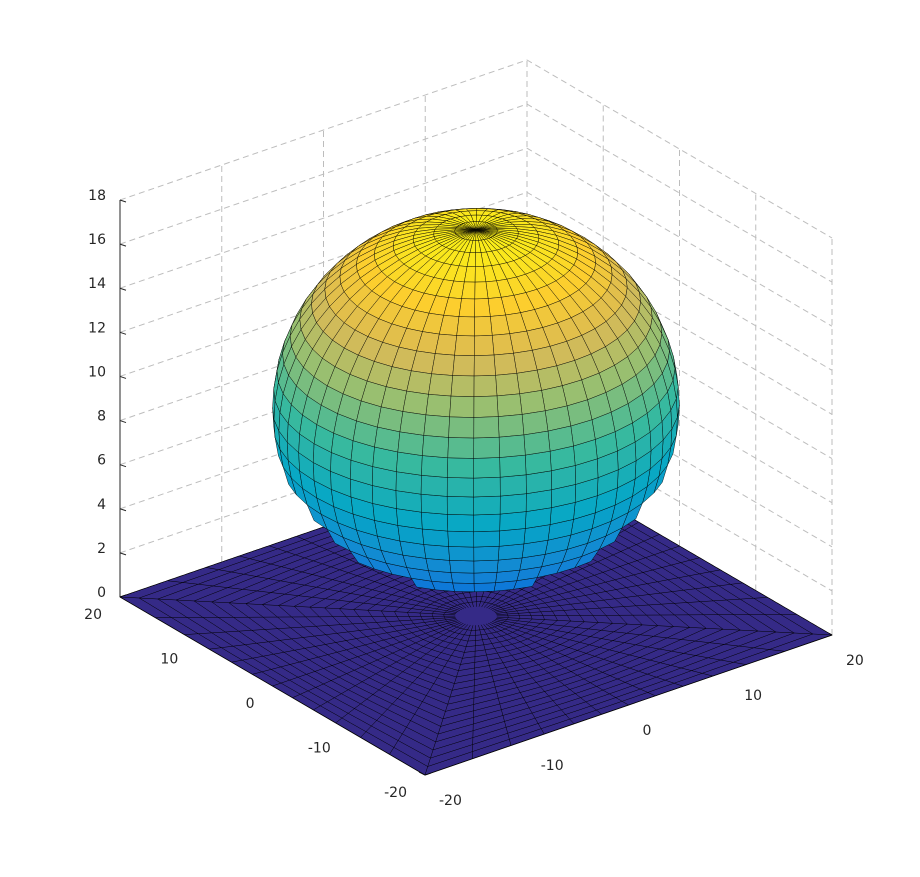  Describe the element at coordinates (169, 660) in the screenshot. I see `y-tick-label: 10` at that location.